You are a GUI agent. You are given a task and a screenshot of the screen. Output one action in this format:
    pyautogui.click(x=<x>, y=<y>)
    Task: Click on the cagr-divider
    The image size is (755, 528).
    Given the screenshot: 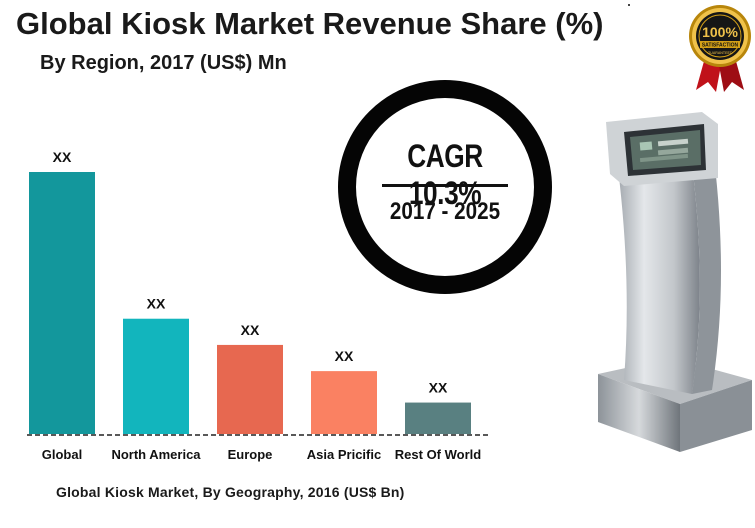 What is the action you would take?
    pyautogui.click(x=445, y=185)
    